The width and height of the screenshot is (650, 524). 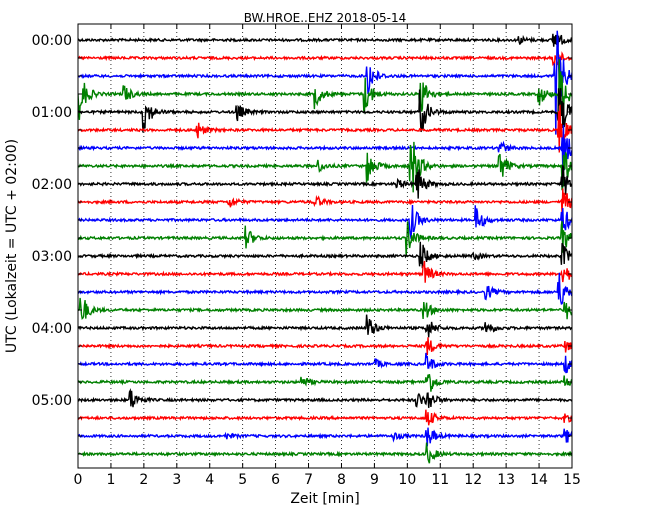 What do you see at coordinates (440, 480) in the screenshot?
I see `x-tick-label: 11` at bounding box center [440, 480].